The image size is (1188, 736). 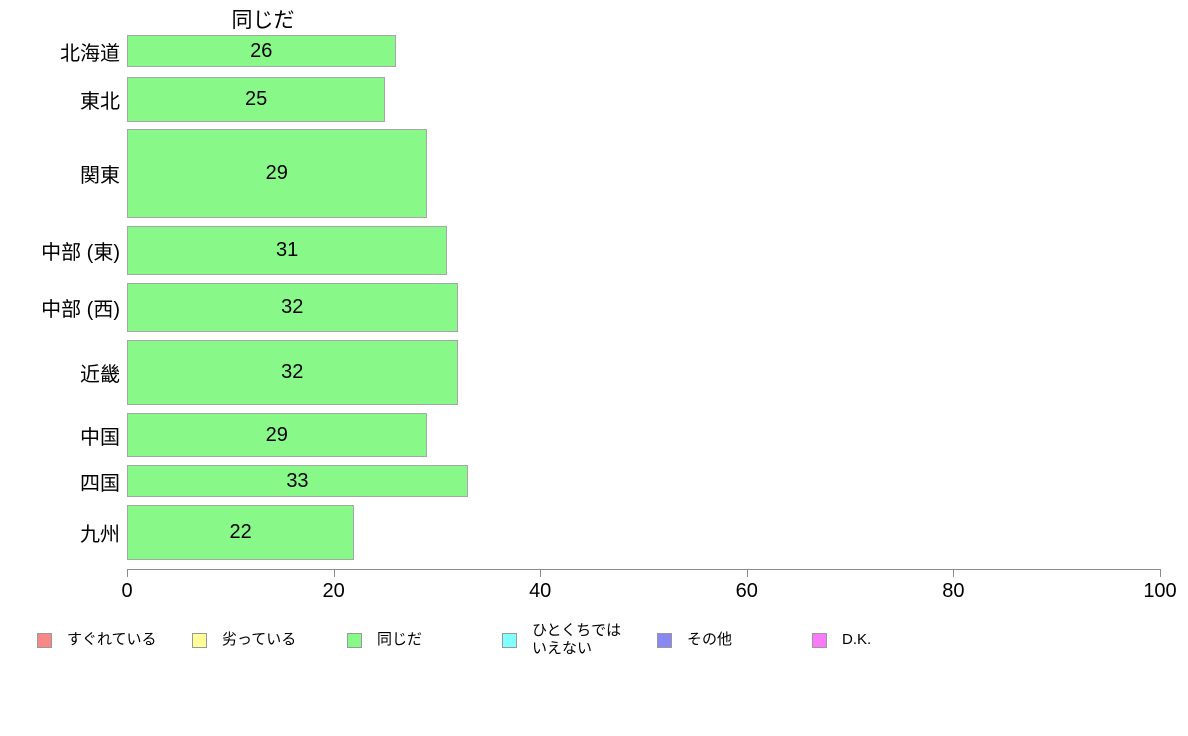 I want to click on bar: 33, so click(x=297, y=481).